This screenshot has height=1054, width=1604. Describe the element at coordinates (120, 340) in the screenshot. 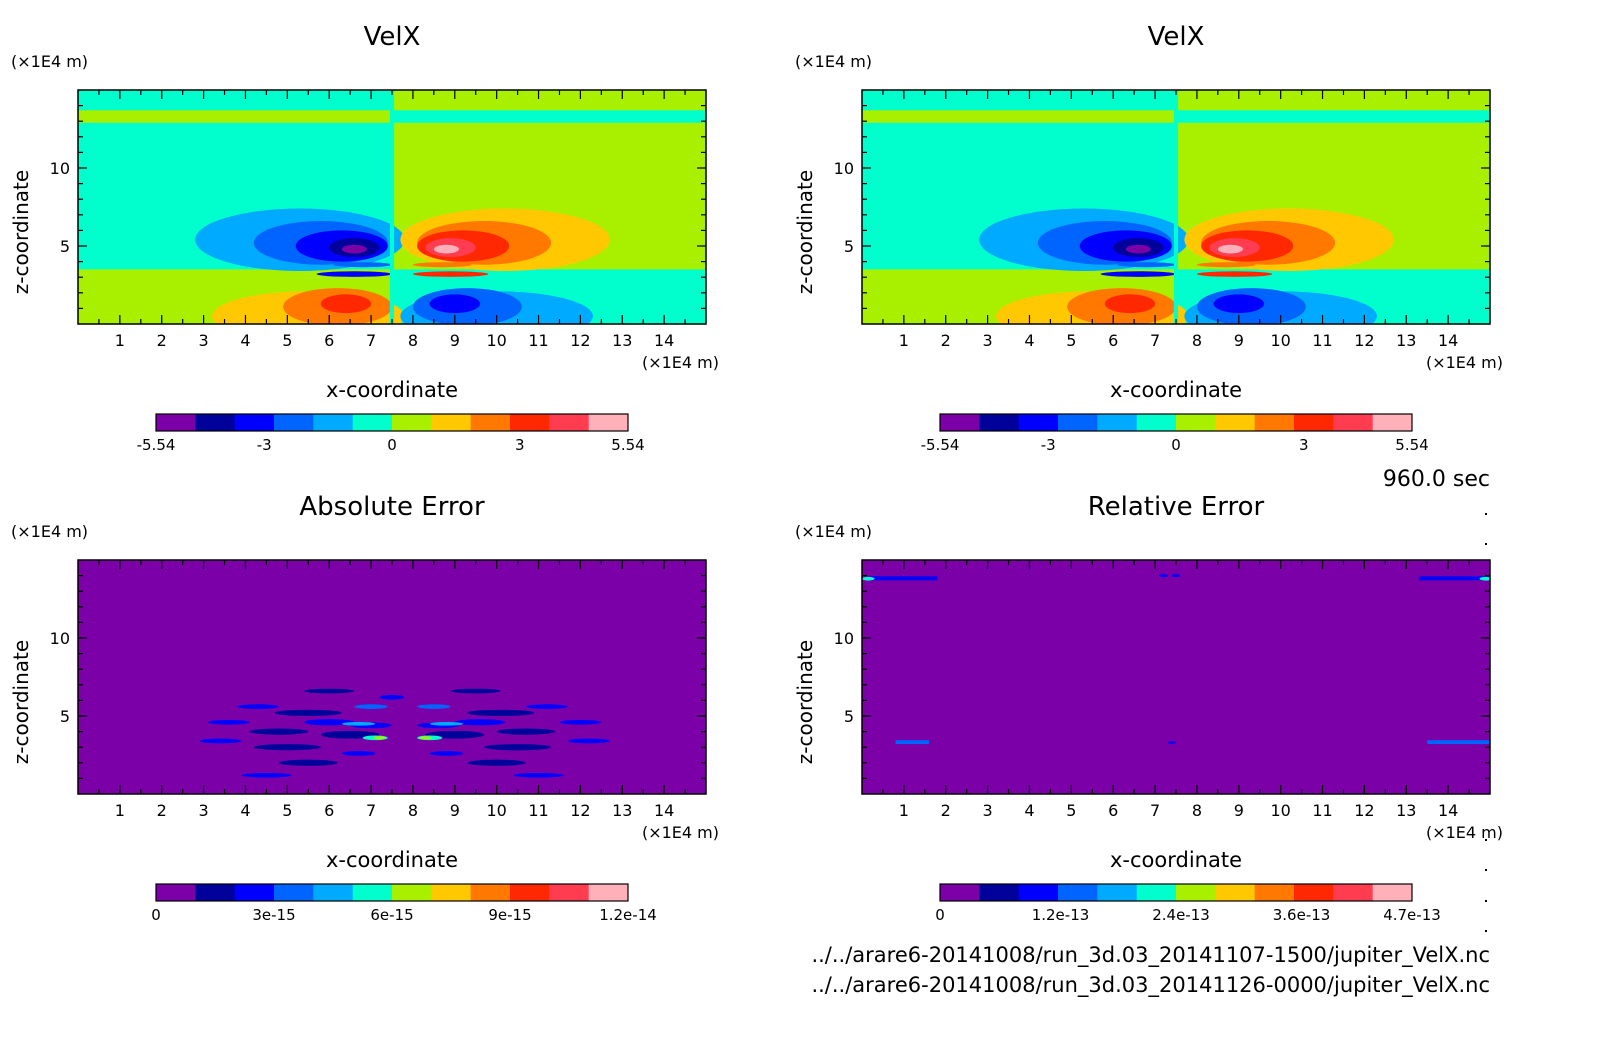

I see `x-tick-label: 1` at that location.